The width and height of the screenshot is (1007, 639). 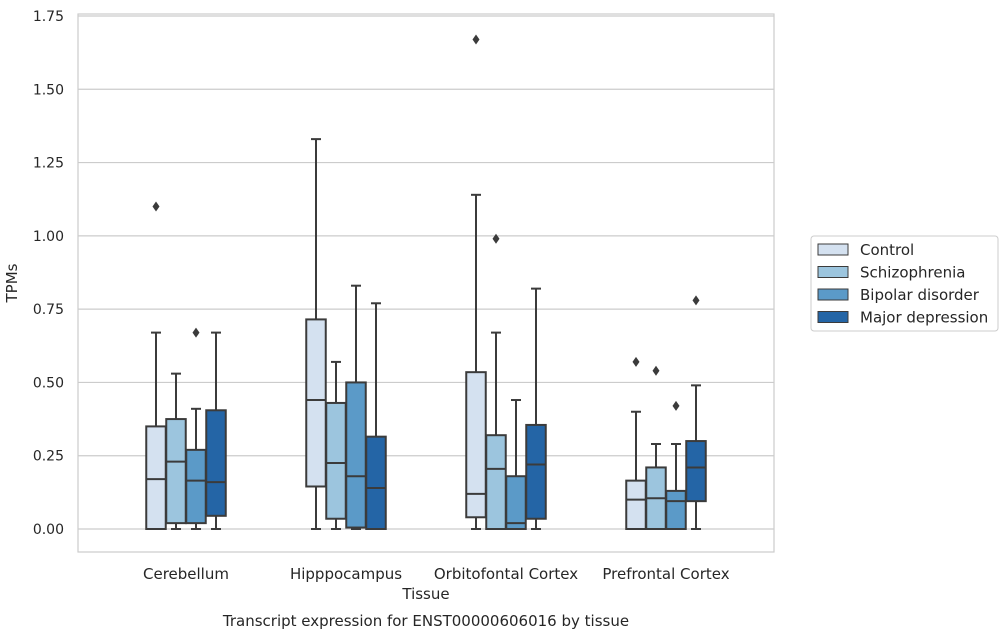 I want to click on y-tick-label: 0.50, so click(x=48, y=383).